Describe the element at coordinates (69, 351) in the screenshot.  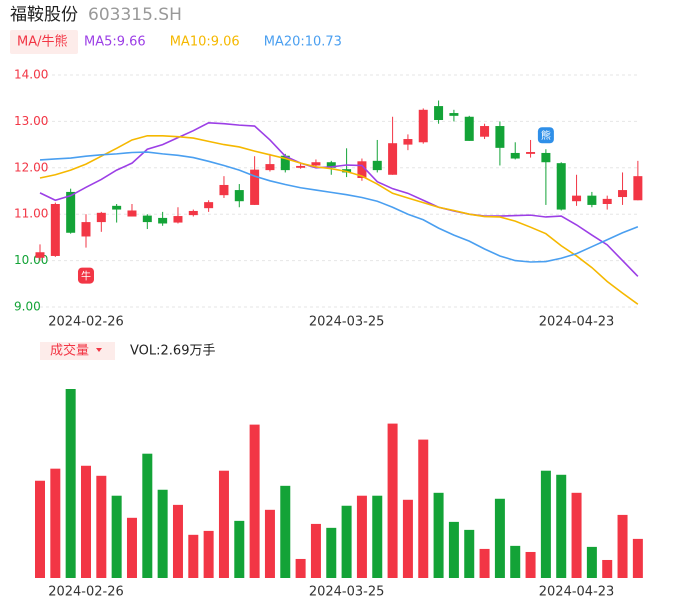
I see `volume-button: 成交量` at that location.